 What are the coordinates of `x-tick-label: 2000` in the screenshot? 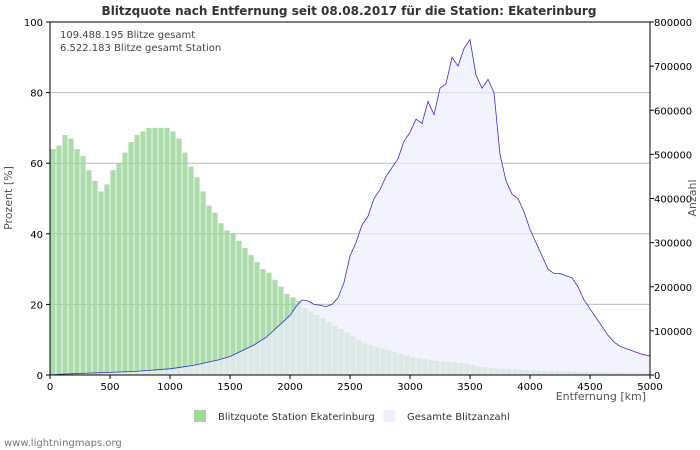 It's located at (289, 387).